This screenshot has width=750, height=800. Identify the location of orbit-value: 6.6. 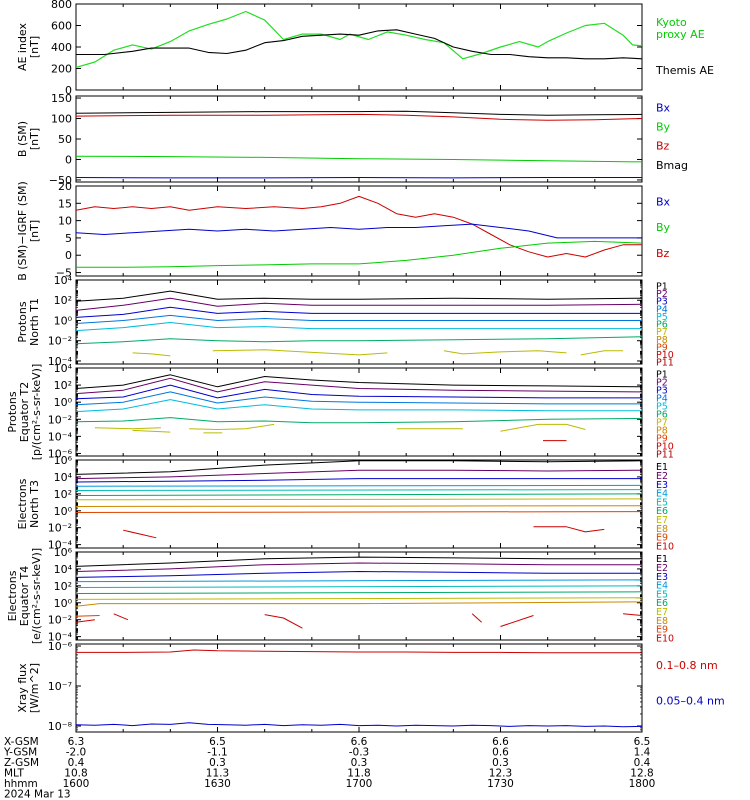
(359, 742).